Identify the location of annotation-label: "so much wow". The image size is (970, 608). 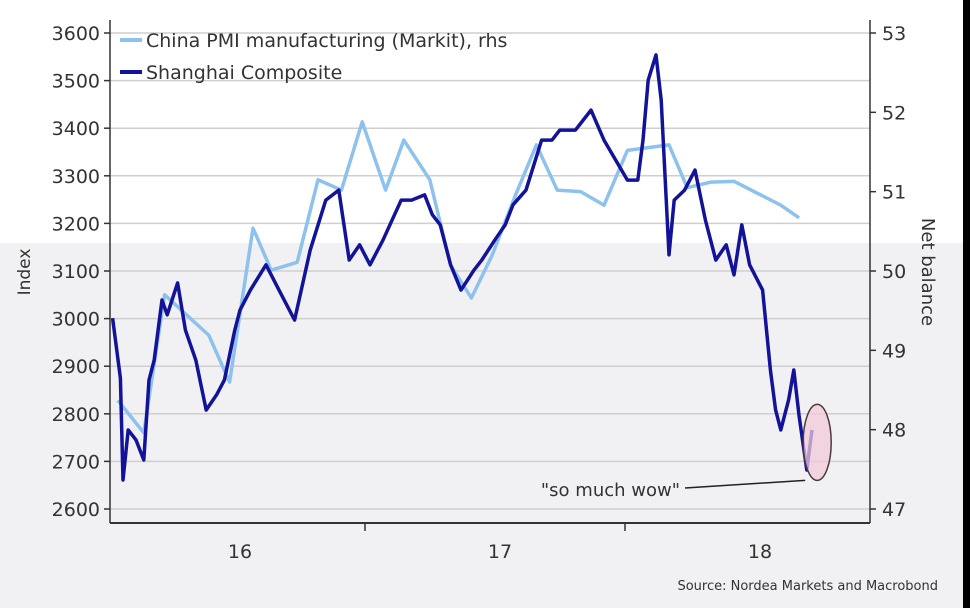
(610, 490).